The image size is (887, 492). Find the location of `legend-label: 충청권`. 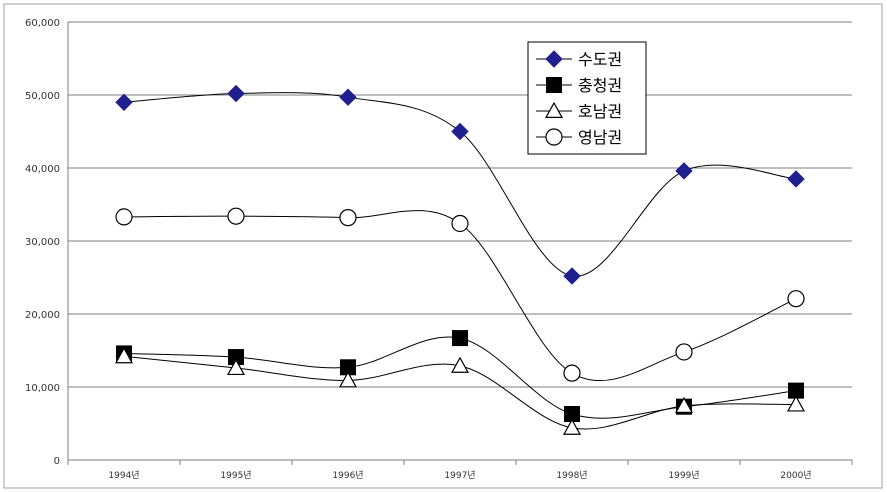

legend-label: 충청권 is located at coordinates (600, 85).